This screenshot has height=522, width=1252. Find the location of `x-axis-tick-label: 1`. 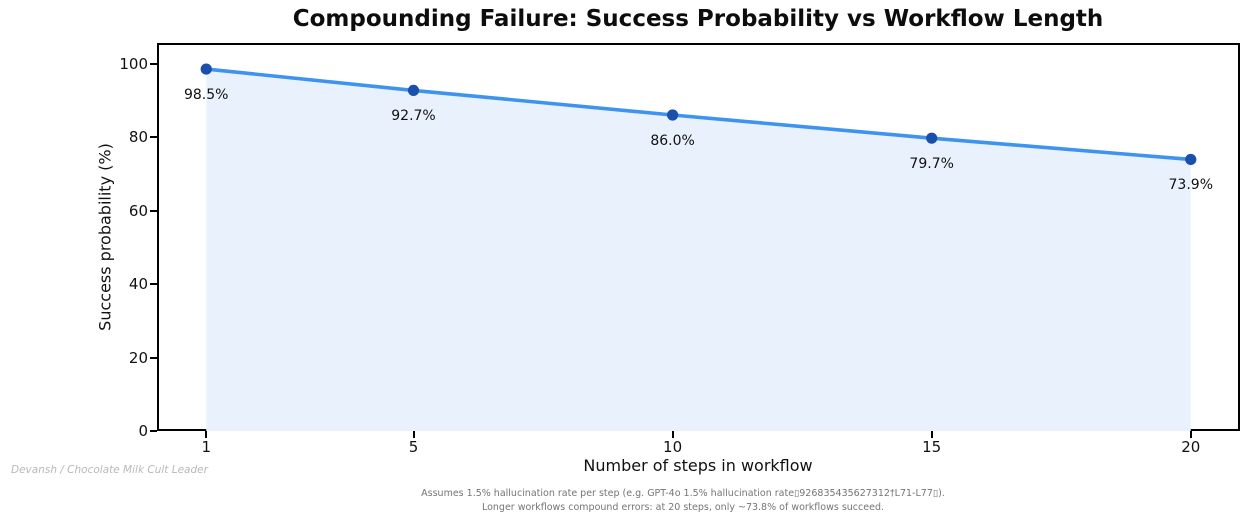

x-axis-tick-label: 1 is located at coordinates (206, 447).